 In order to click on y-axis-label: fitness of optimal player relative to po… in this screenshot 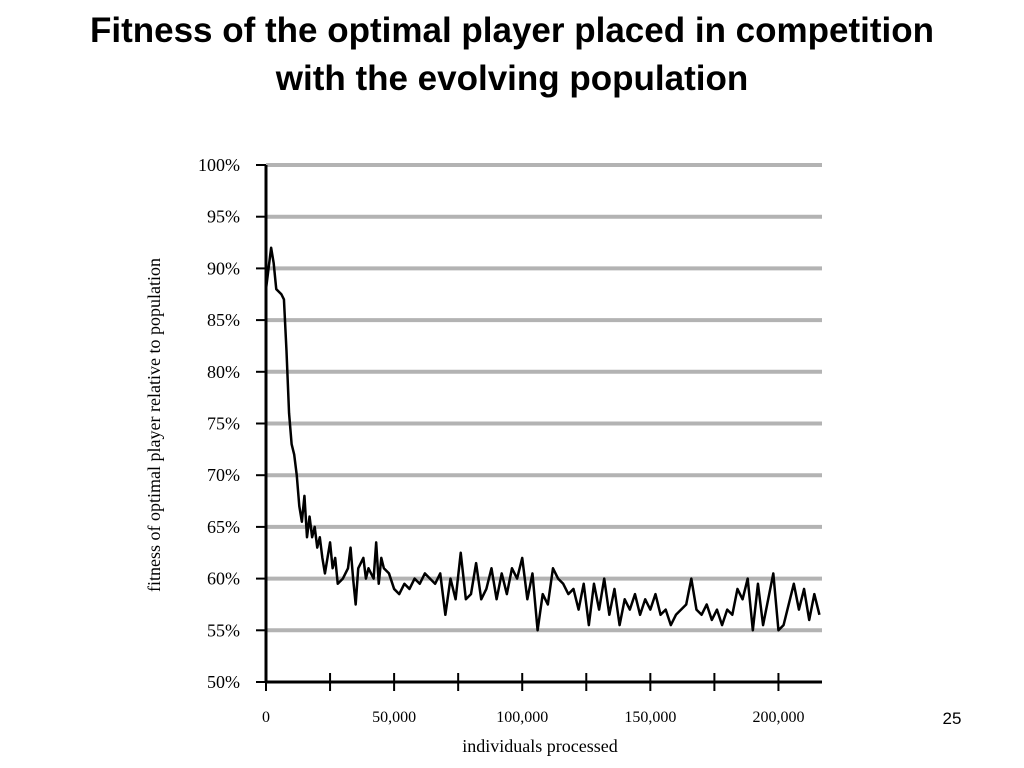, I will do `click(154, 425)`.